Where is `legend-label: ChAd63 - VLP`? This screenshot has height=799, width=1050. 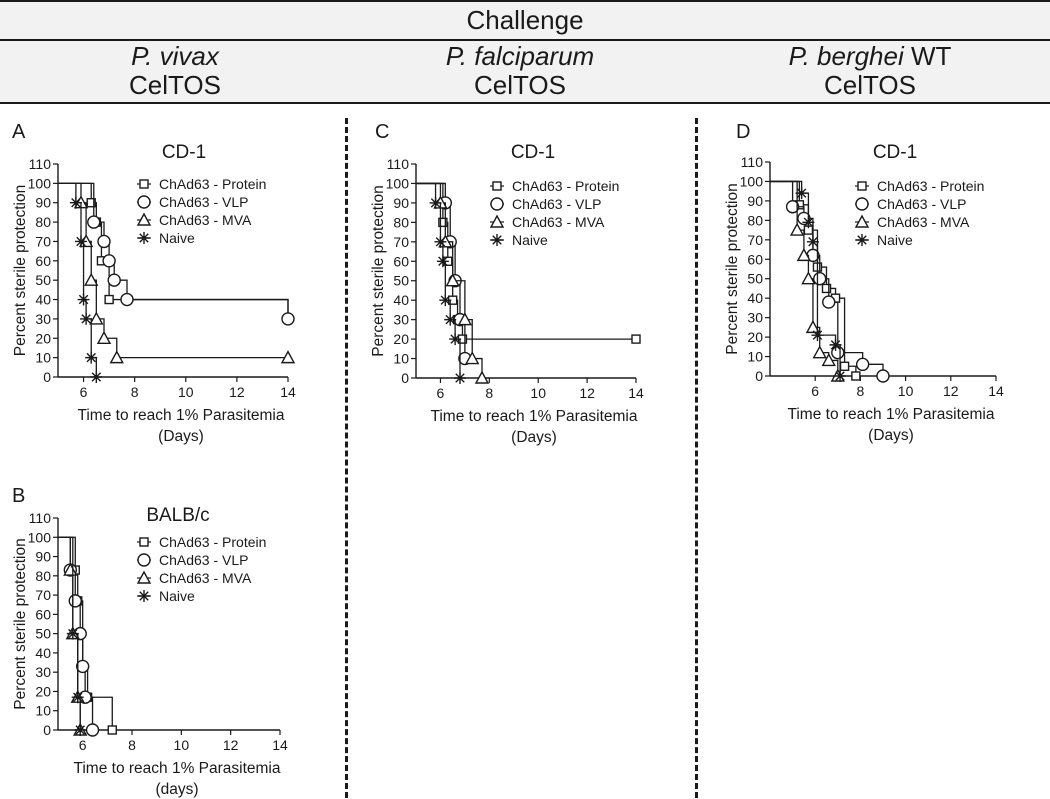 legend-label: ChAd63 - VLP is located at coordinates (922, 204).